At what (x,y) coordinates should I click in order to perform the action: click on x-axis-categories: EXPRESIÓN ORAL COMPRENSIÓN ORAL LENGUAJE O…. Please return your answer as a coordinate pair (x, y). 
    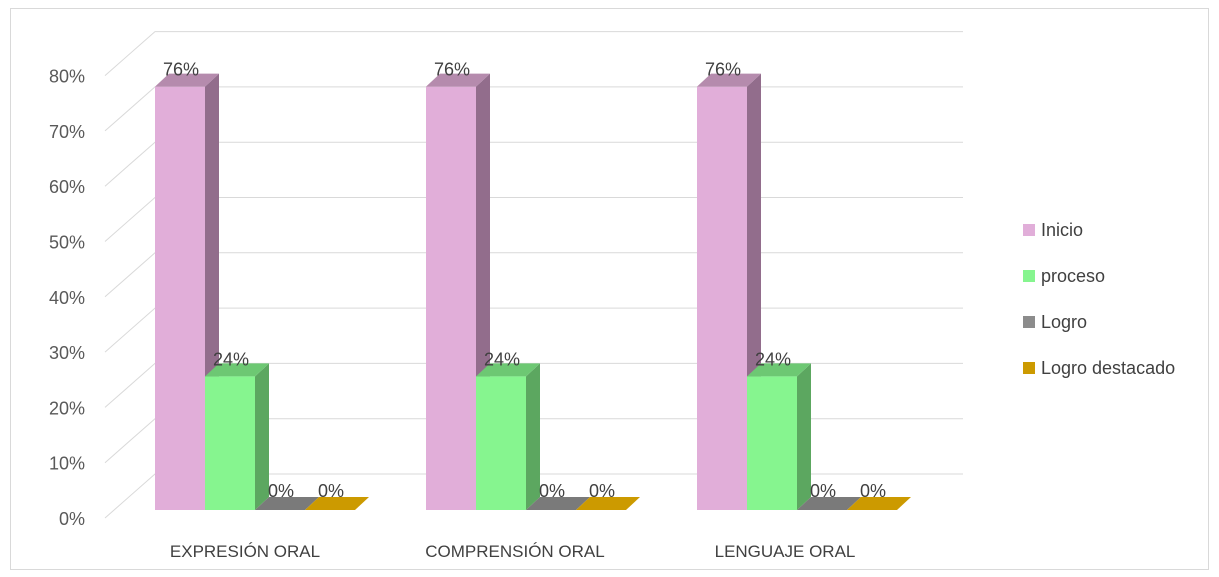
    Looking at the image, I should click on (512, 551).